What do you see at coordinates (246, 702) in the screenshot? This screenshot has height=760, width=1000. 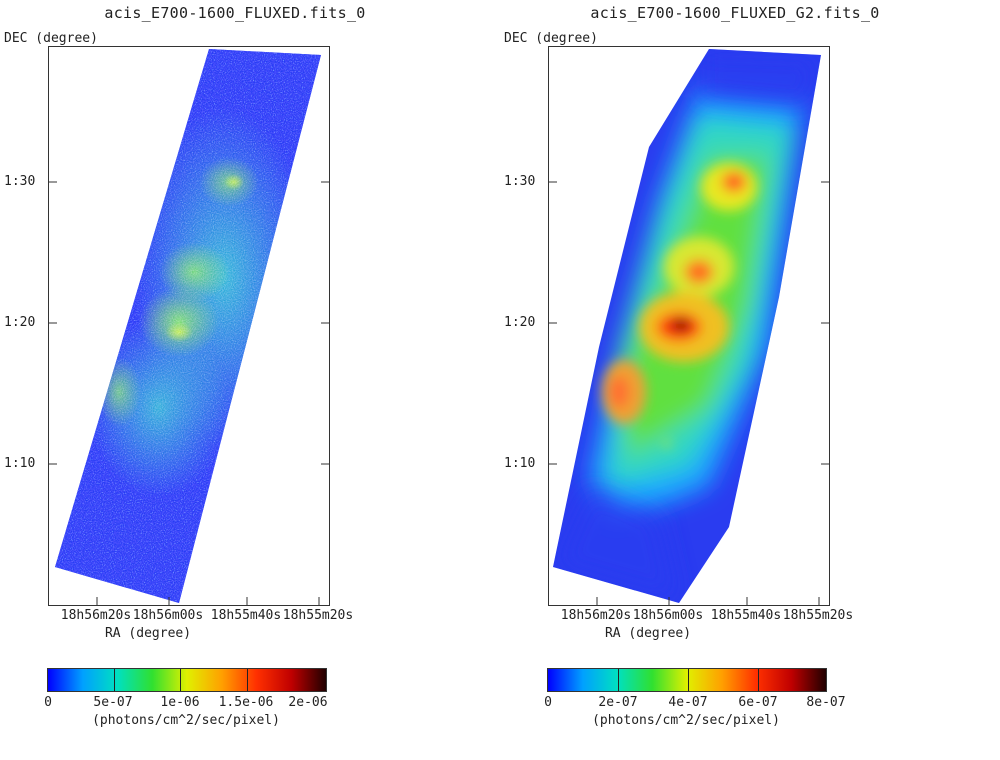 I see `colorbar-label: 1.5e-06` at bounding box center [246, 702].